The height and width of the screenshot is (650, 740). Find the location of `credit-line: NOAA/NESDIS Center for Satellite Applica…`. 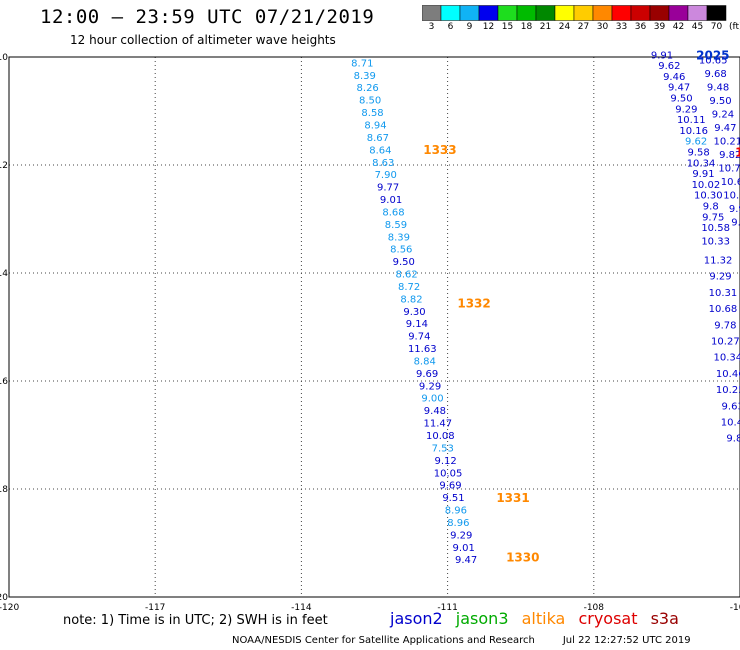

credit-line: NOAA/NESDIS Center for Satellite Applica… is located at coordinates (461, 640).